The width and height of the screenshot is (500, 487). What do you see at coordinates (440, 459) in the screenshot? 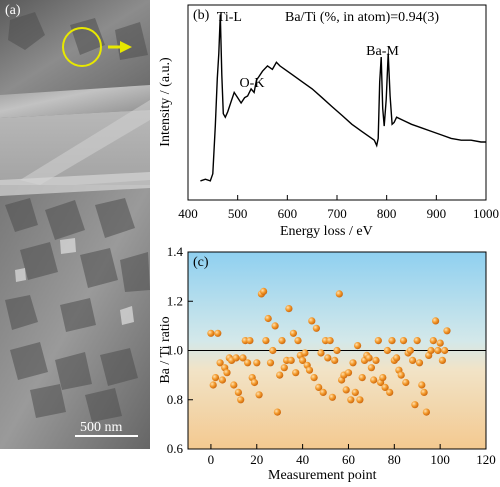
I see `ratio-x-tick-label: 100` at bounding box center [440, 459].